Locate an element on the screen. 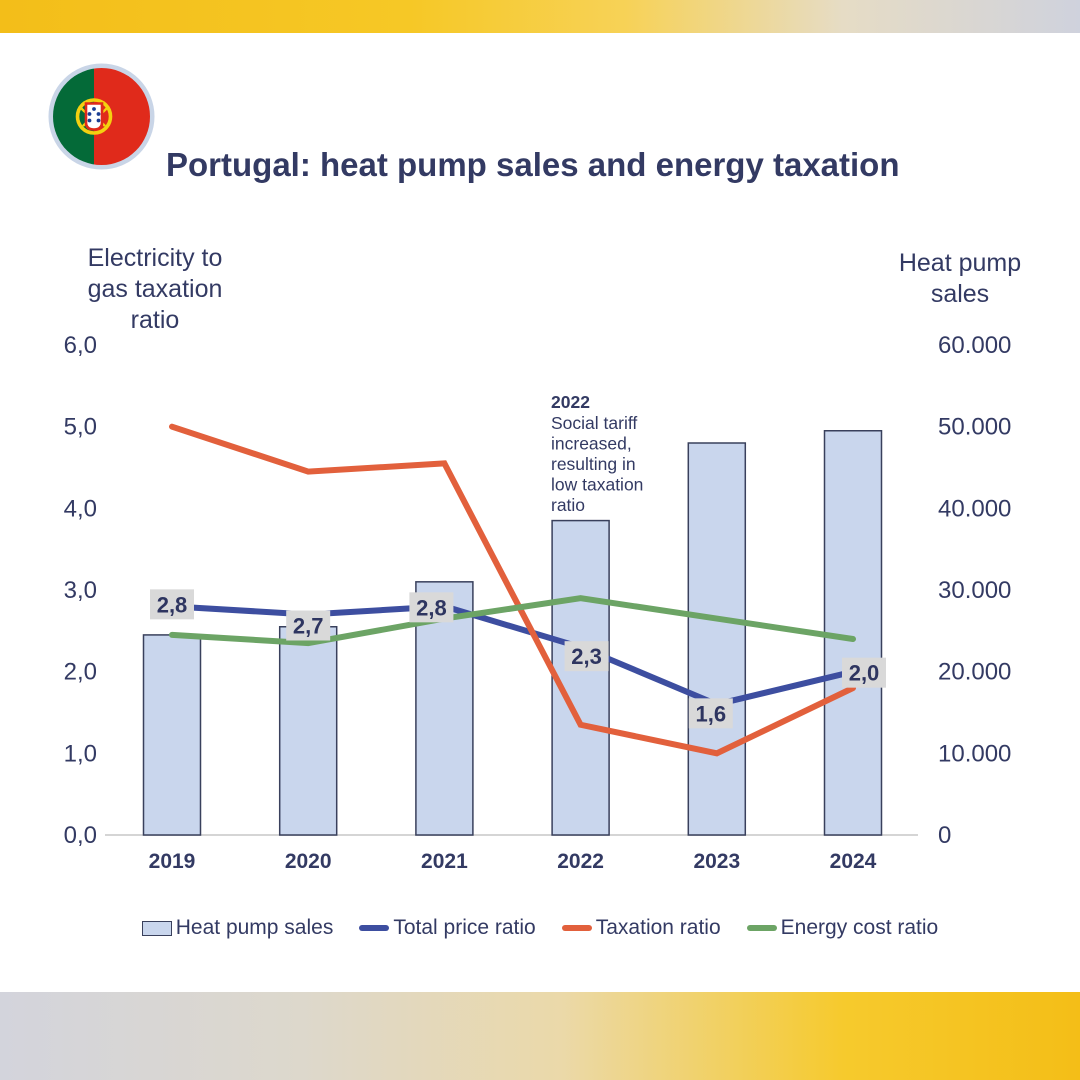 The width and height of the screenshot is (1080, 1080). x-axis-label: 2019 is located at coordinates (172, 861).